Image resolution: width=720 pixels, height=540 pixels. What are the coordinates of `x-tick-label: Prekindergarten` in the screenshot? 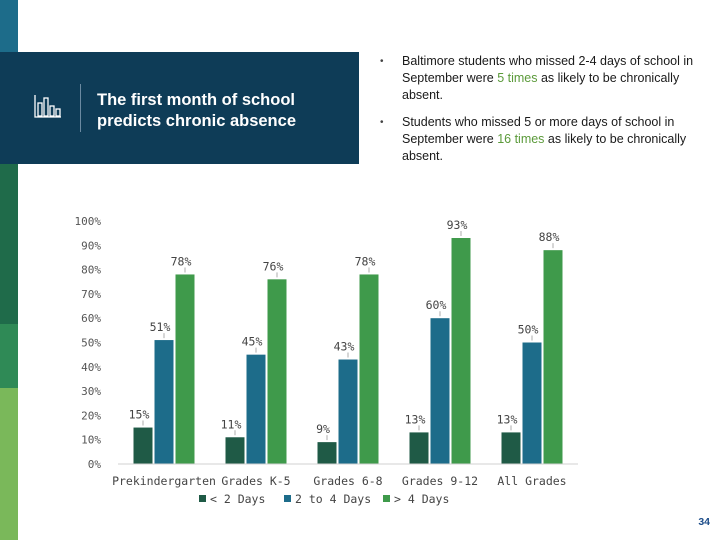 It's located at (164, 481).